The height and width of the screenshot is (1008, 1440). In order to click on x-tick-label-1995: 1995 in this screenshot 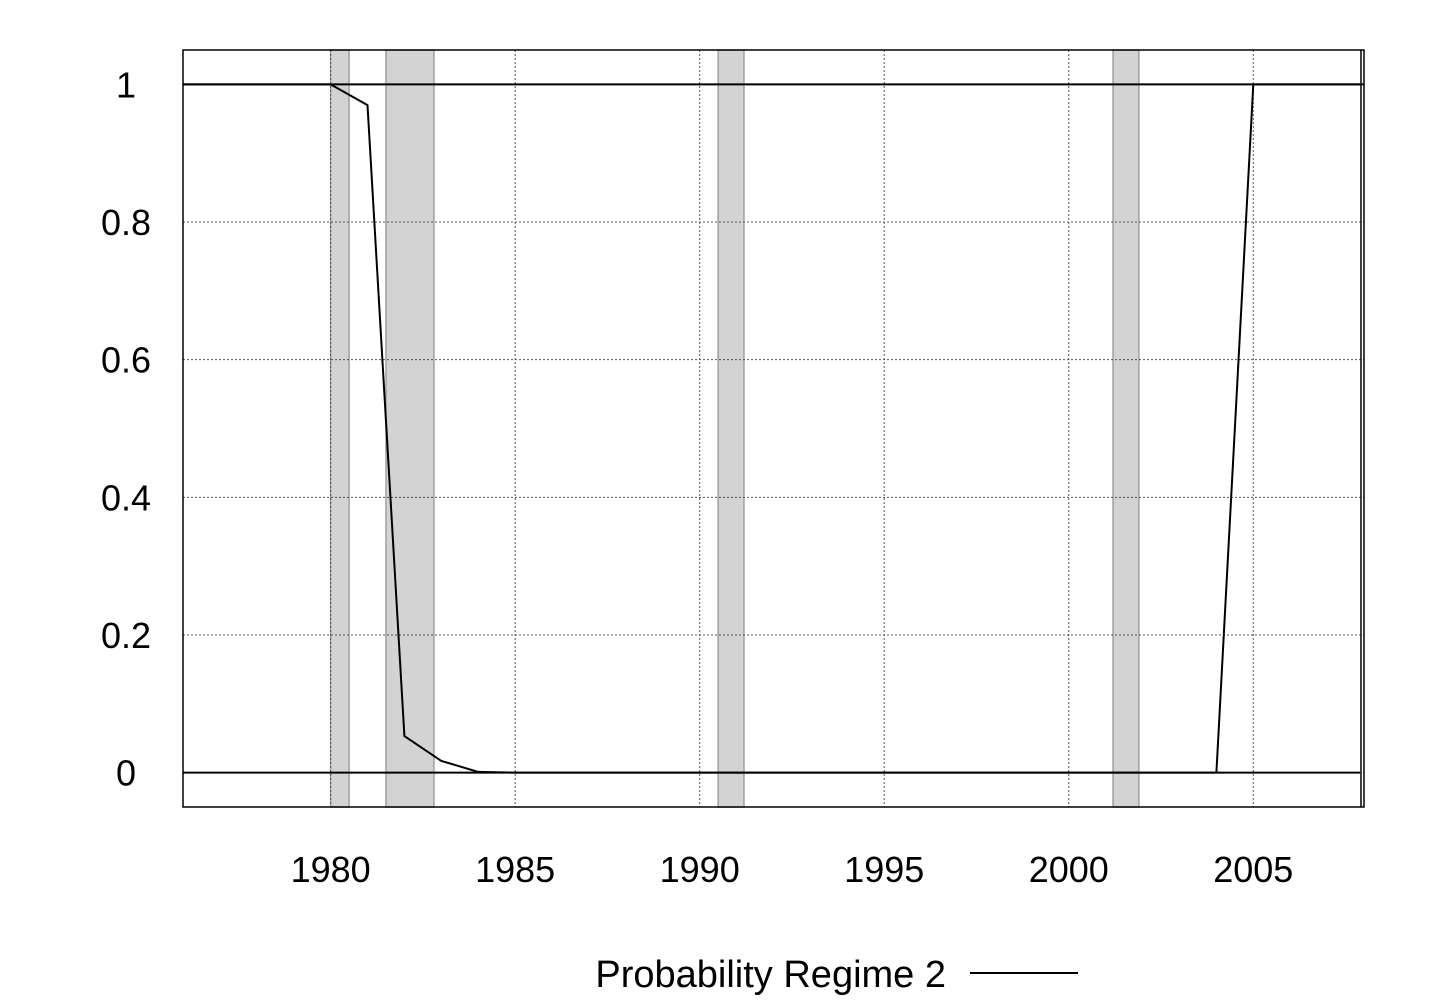, I will do `click(884, 869)`.